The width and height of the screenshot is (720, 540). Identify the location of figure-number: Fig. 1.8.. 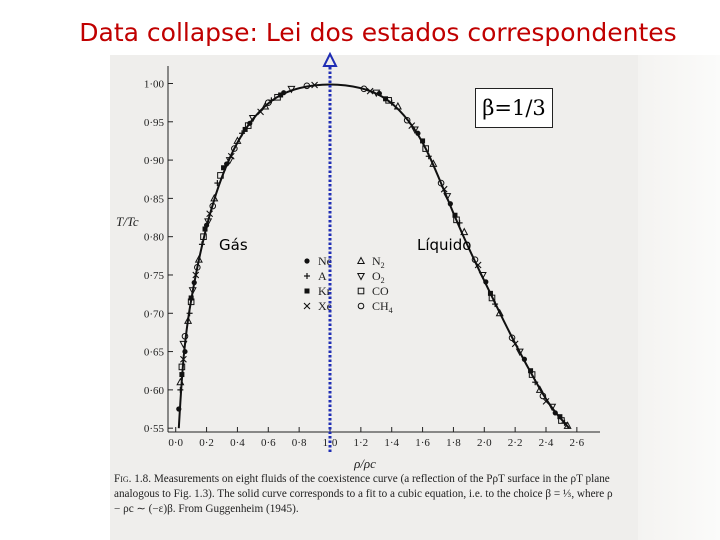
(133, 479).